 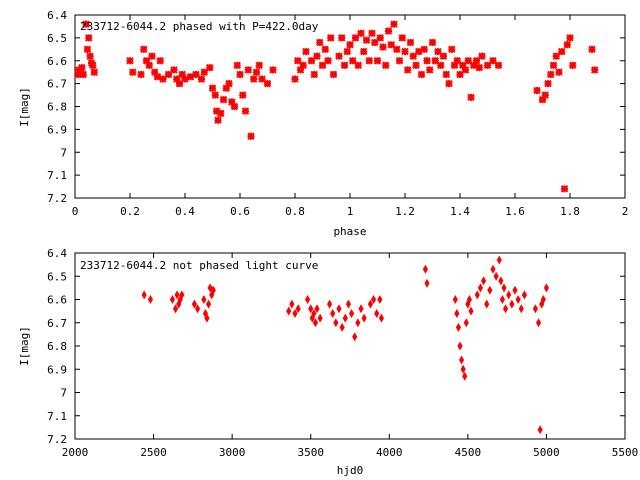 I want to click on x-tick-label: 2, so click(x=625, y=211).